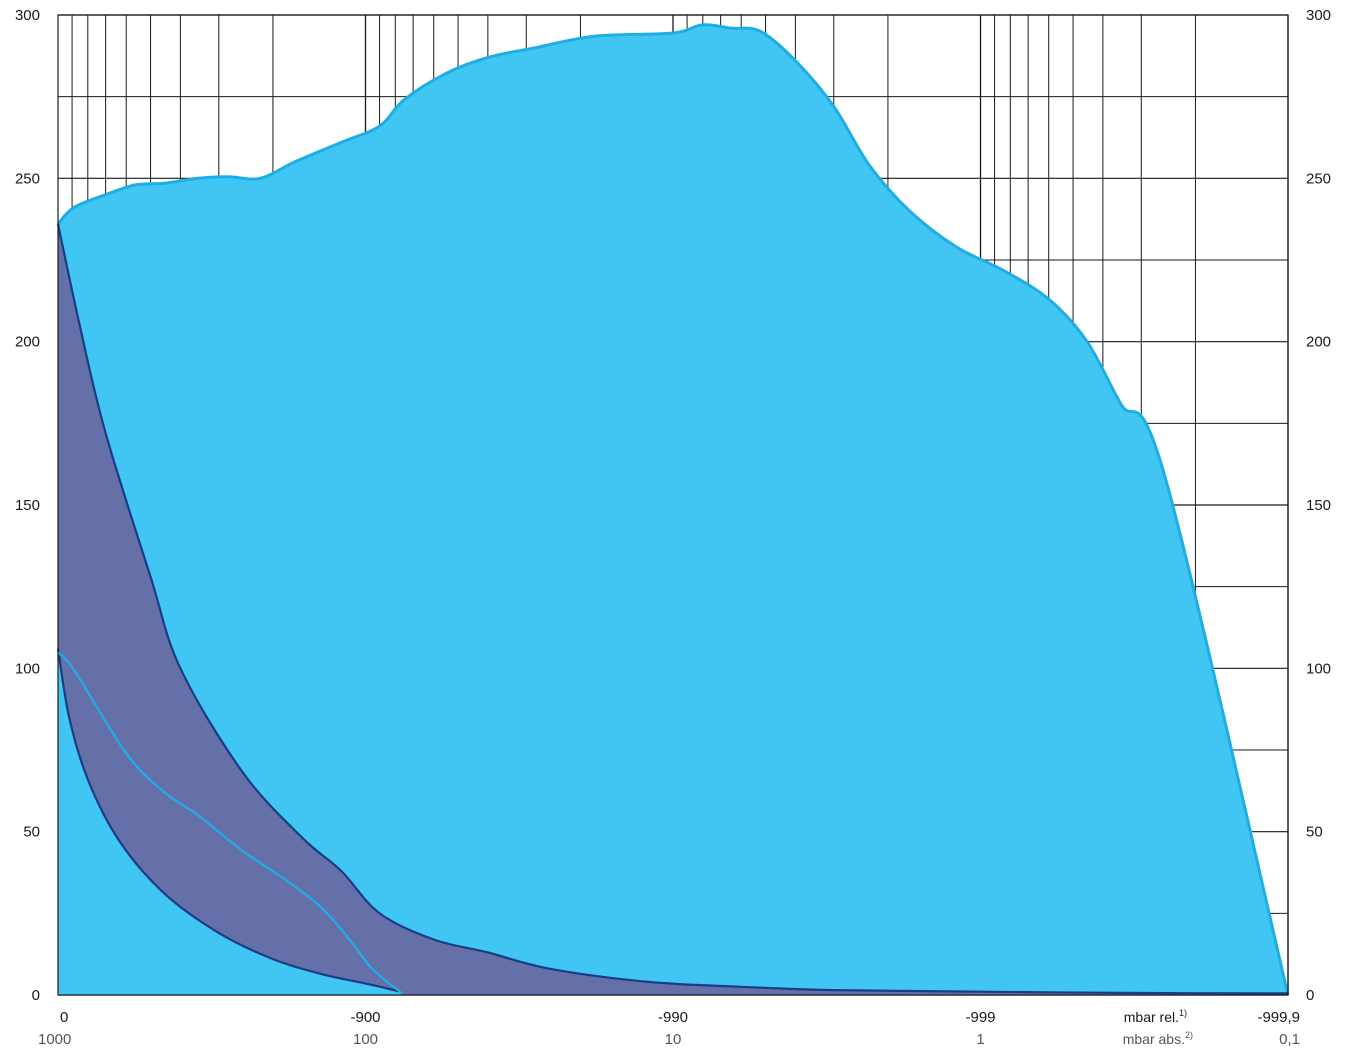 This screenshot has width=1357, height=1050. Describe the element at coordinates (1189, 1035) in the screenshot. I see `unit-abs-footnote: 2)` at that location.